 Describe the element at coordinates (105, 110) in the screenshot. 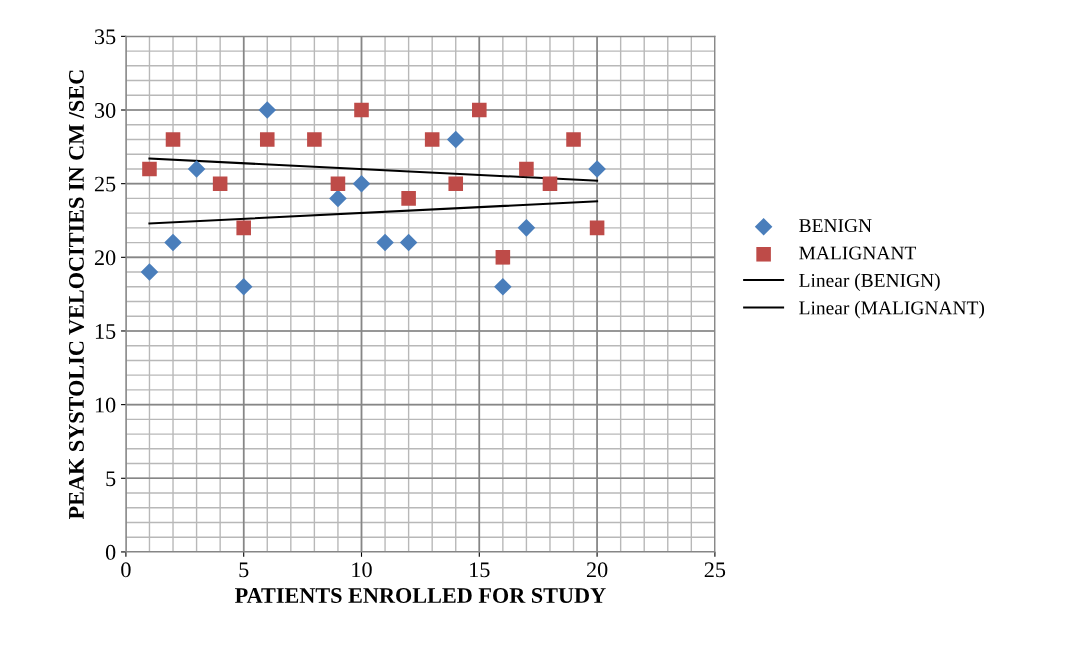

I see `y-tick-label: 30` at that location.